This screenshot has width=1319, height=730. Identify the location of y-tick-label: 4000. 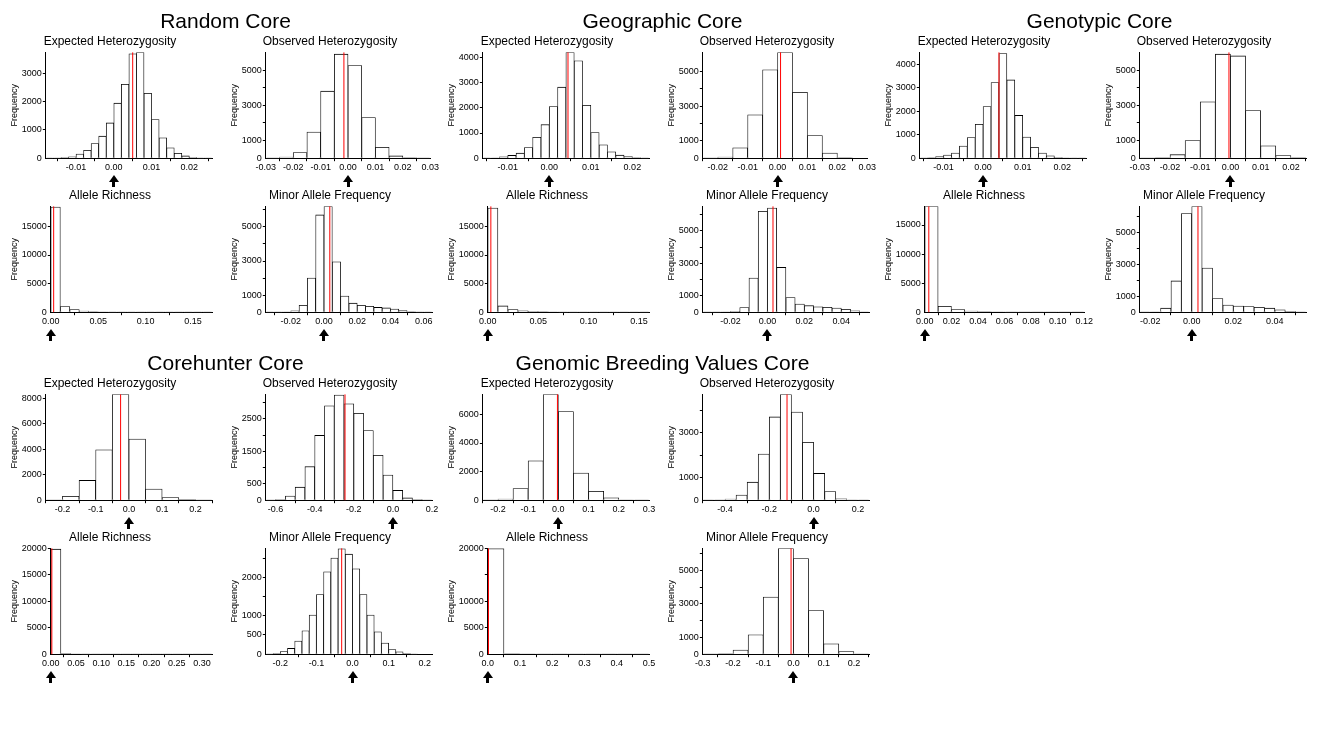
(31, 448).